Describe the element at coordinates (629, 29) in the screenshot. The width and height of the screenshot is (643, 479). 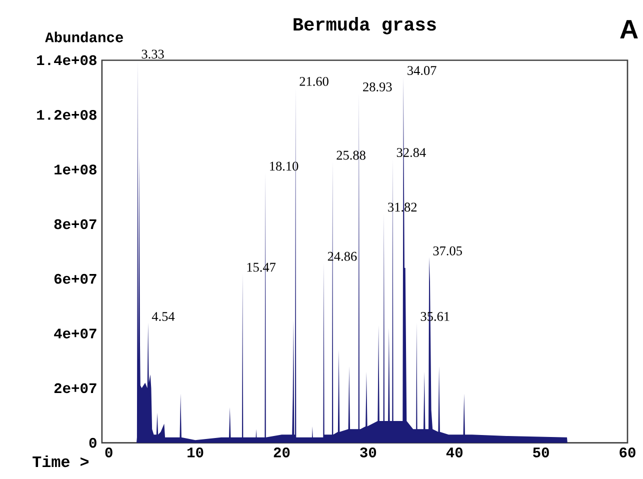
I see `text: A` at that location.